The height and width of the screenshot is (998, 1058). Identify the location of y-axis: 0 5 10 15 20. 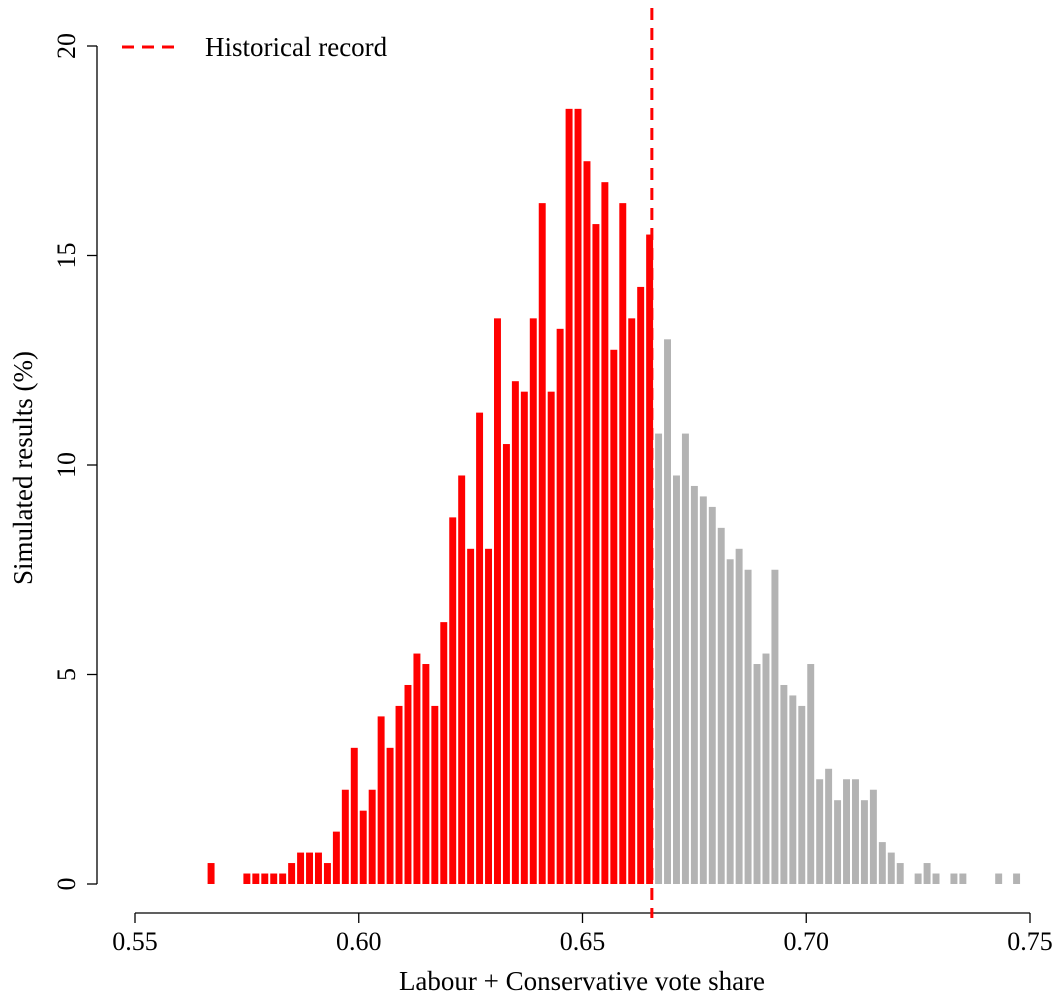
(75, 462).